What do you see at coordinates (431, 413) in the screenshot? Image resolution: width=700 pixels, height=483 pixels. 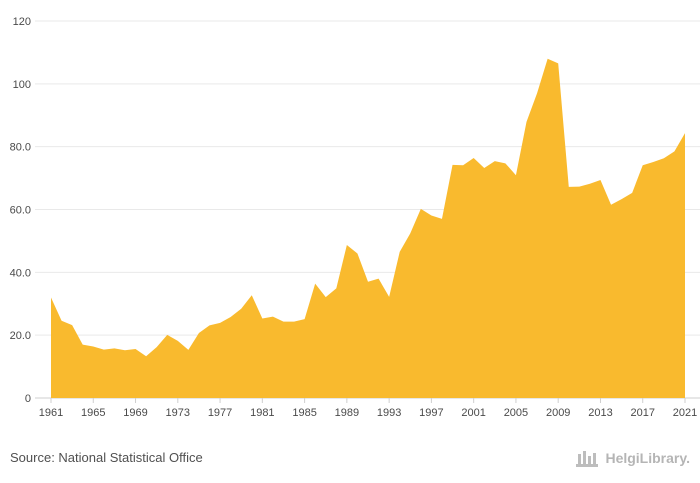 I see `x-tick-label: 1997` at bounding box center [431, 413].